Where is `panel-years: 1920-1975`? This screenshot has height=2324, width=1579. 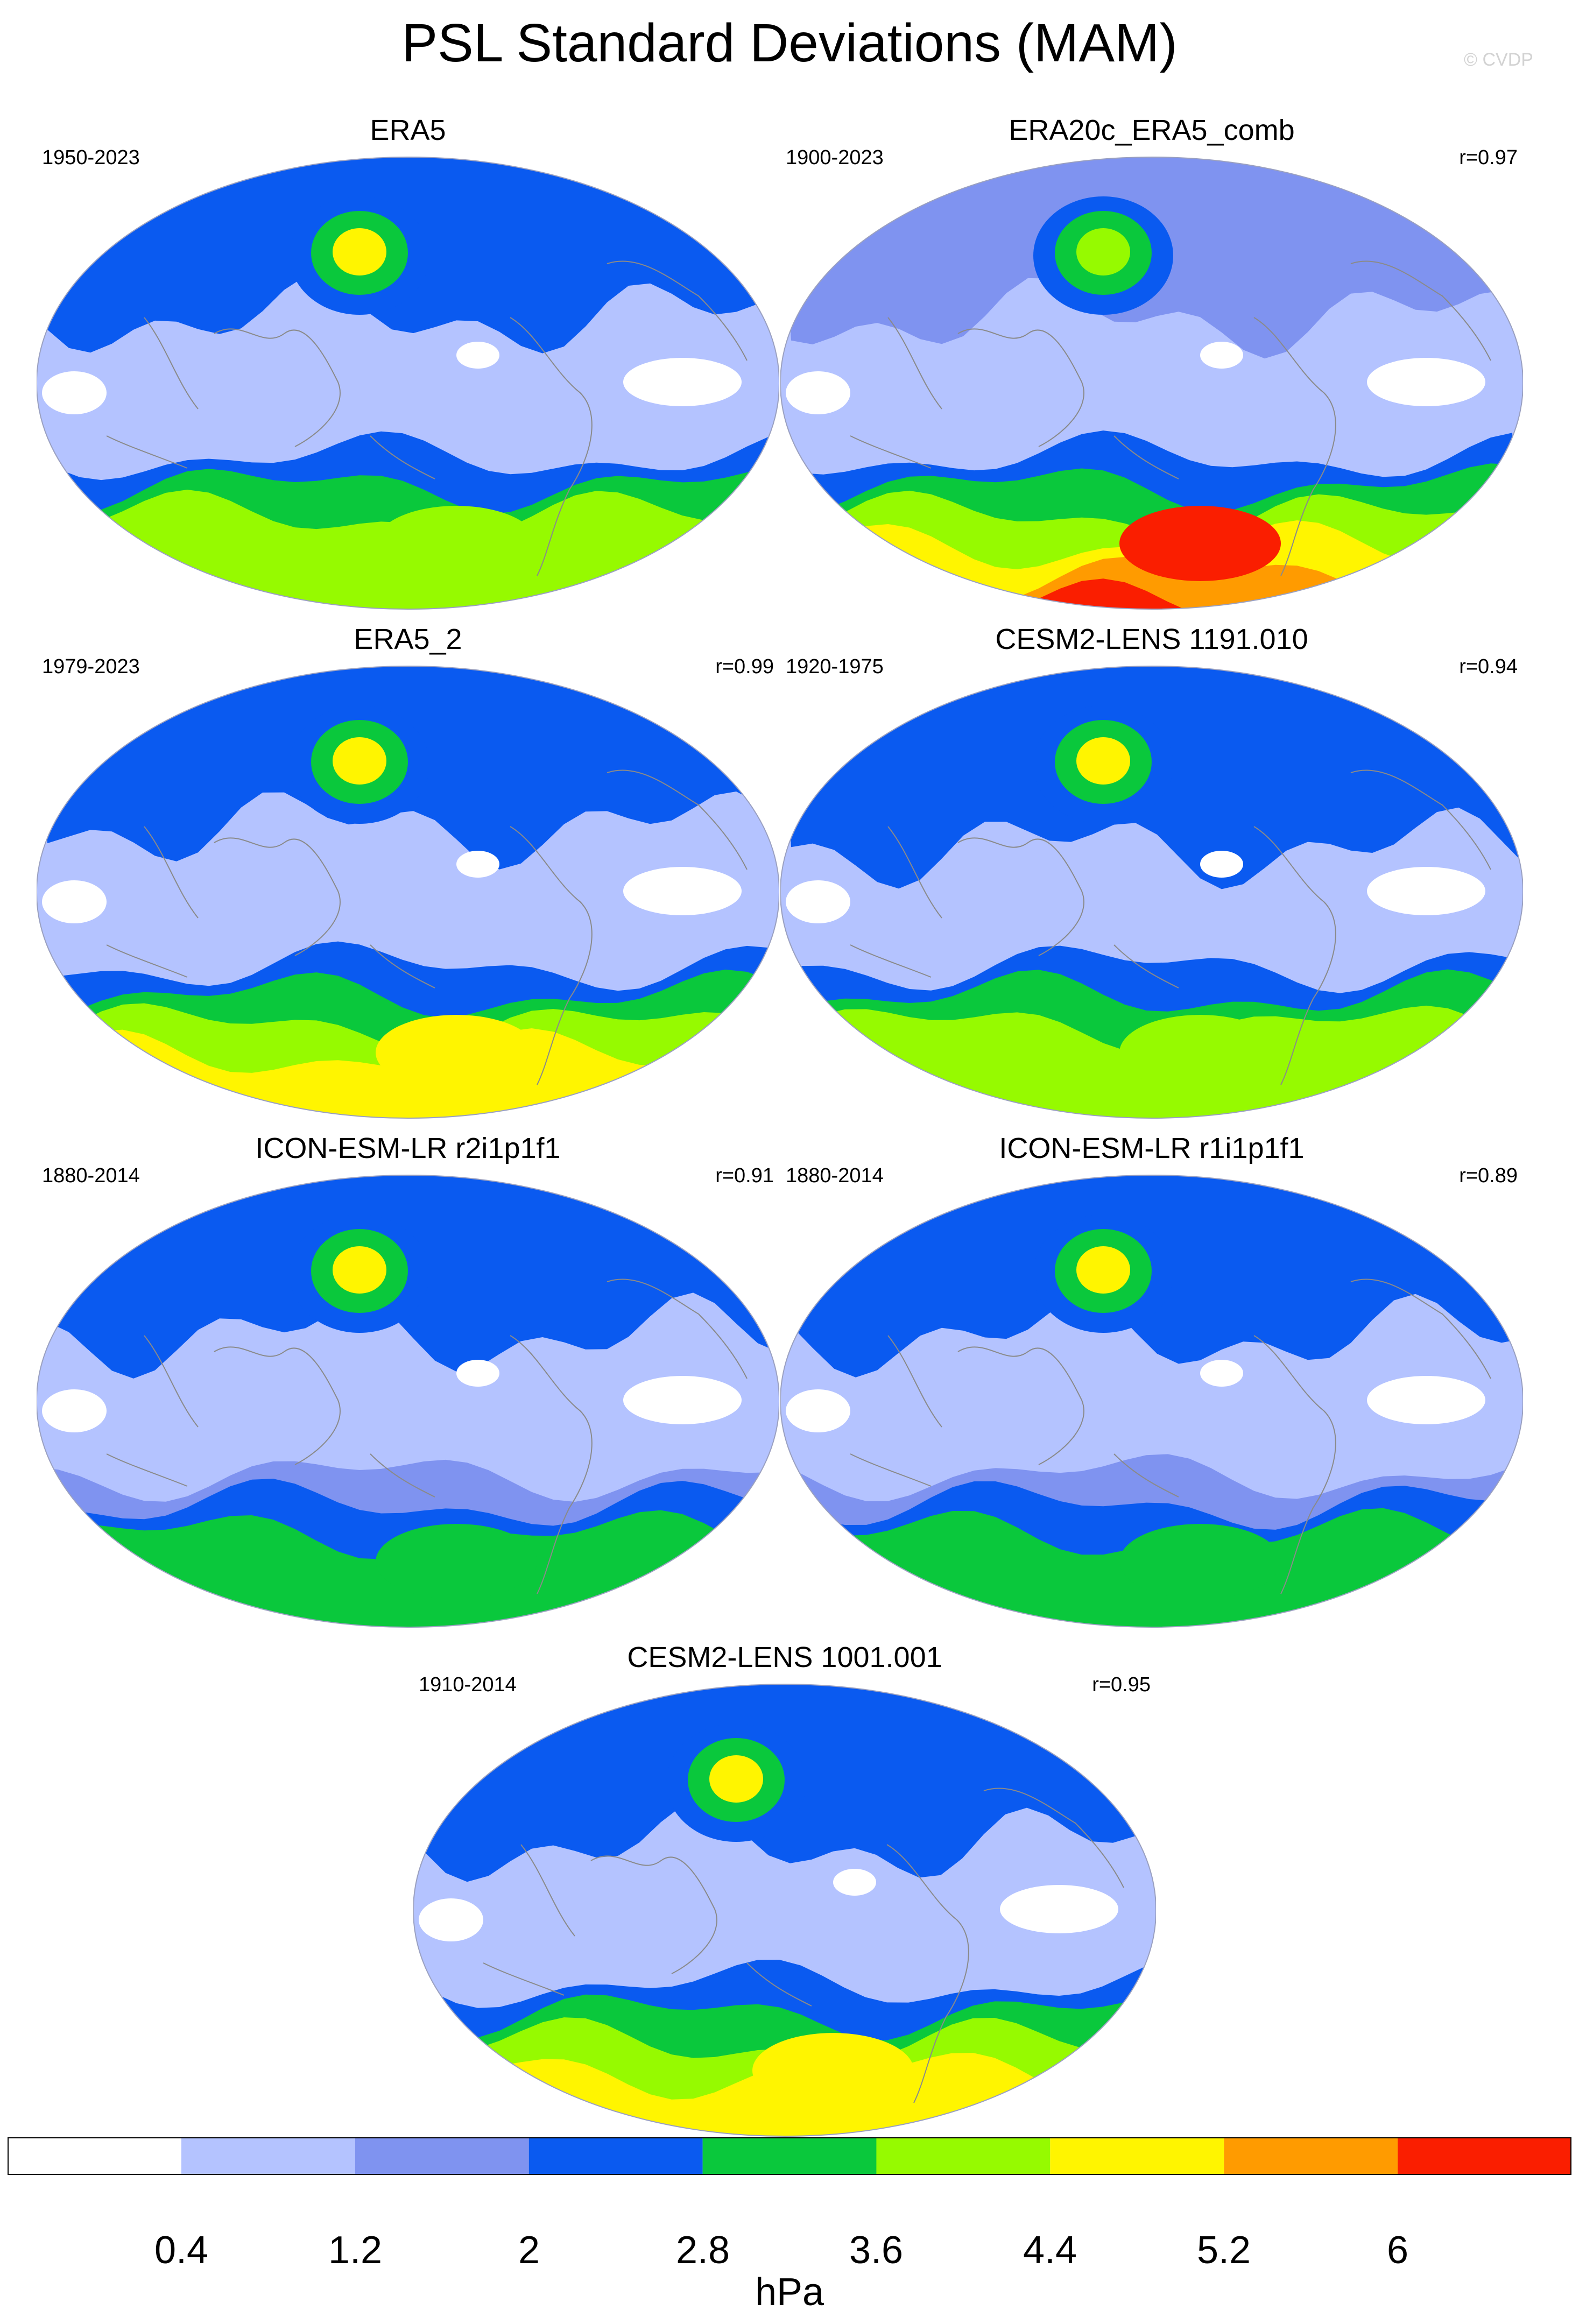 panel-years: 1920-1975 is located at coordinates (835, 666).